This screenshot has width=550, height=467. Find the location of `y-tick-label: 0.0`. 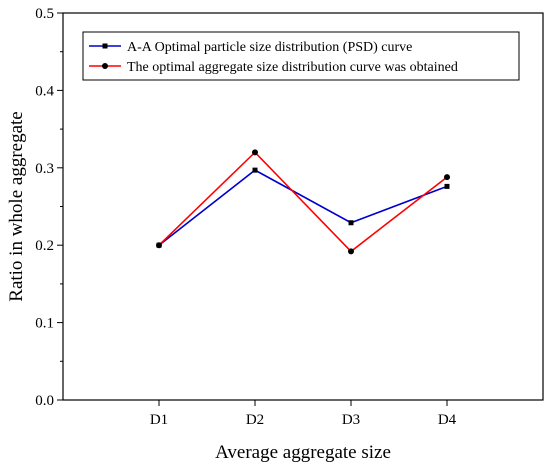

y-tick-label: 0.0 is located at coordinates (44, 401).